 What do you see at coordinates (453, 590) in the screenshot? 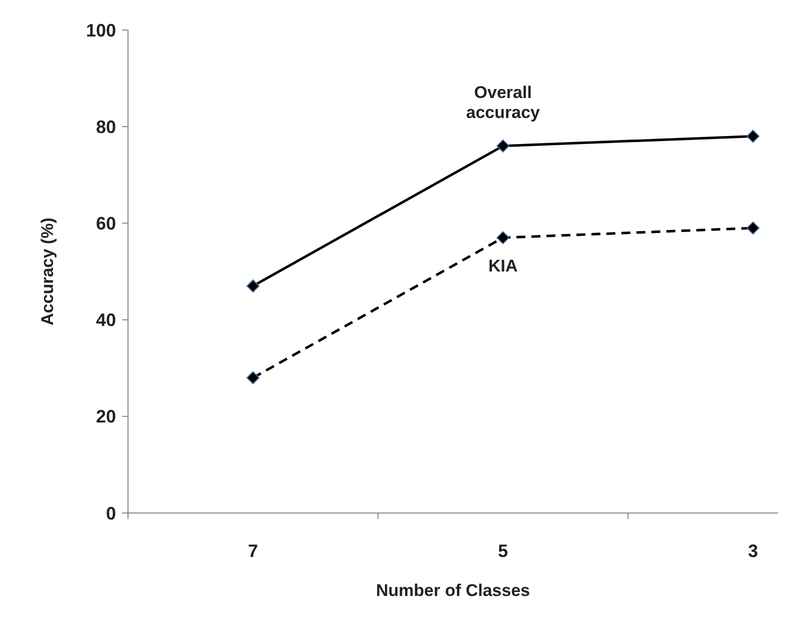
I see `x-axis-title: Number of Classes` at bounding box center [453, 590].